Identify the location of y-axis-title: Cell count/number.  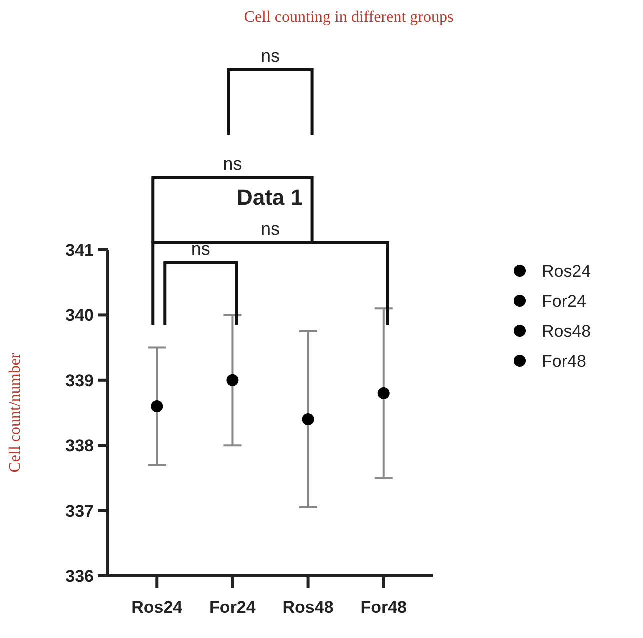
(15, 412).